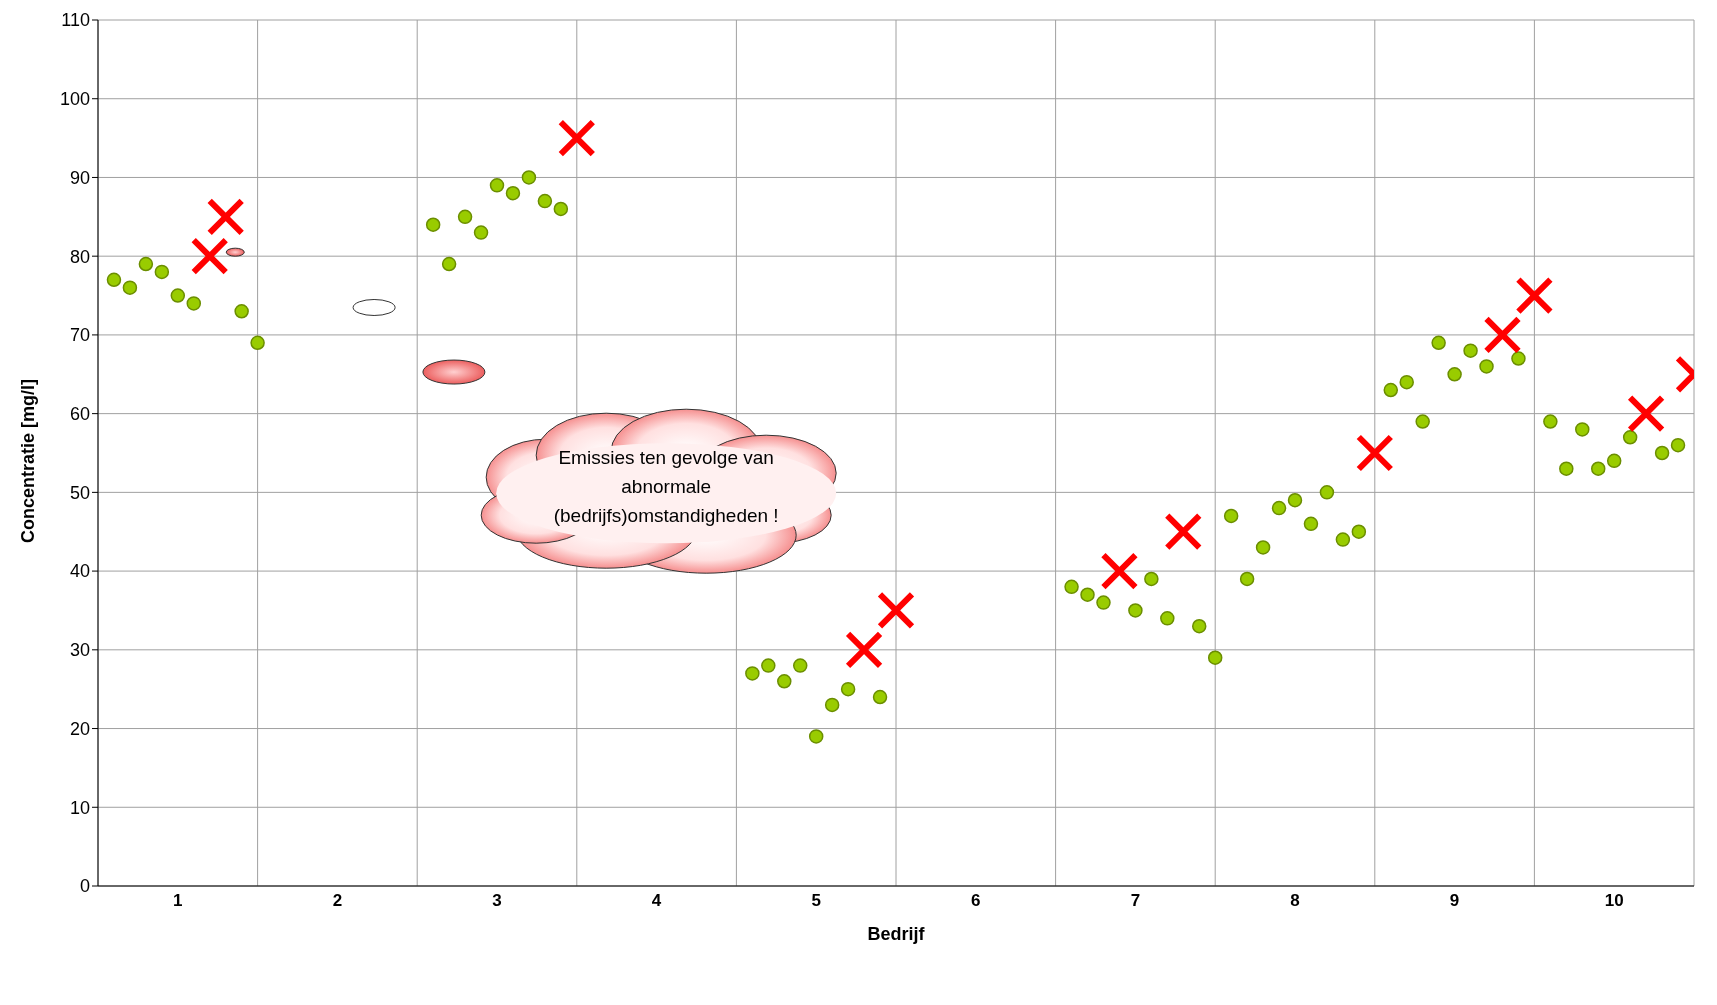  Describe the element at coordinates (1135, 901) in the screenshot. I see `x-tick-label: 7` at that location.